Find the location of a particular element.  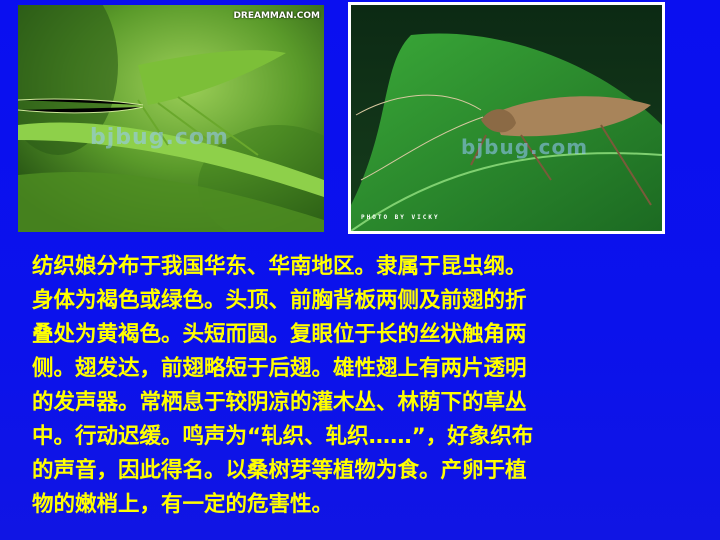

text-line: 叠处为黄褐色。头短而圆。复眼位于长的丝状触角两 is located at coordinates (279, 334).